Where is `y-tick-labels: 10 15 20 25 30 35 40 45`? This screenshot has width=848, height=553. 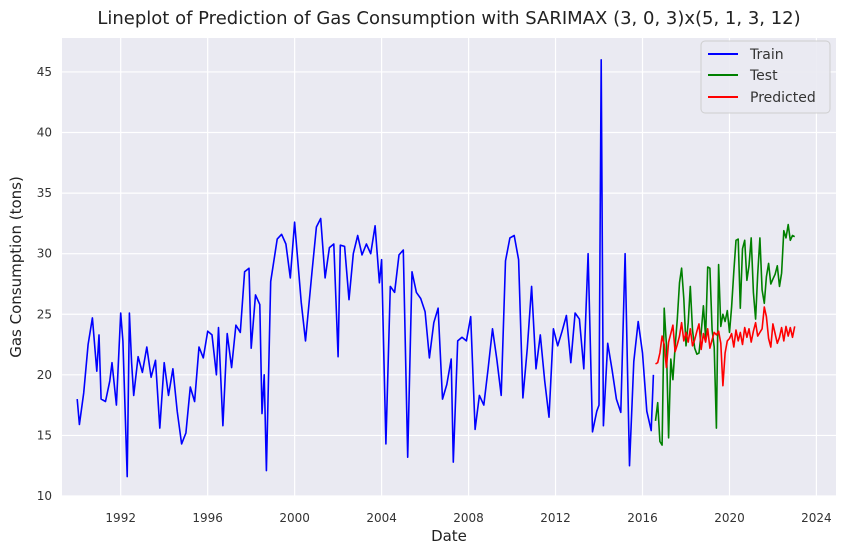
y-tick-labels: 10 15 20 25 30 35 40 45 is located at coordinates (44, 284).